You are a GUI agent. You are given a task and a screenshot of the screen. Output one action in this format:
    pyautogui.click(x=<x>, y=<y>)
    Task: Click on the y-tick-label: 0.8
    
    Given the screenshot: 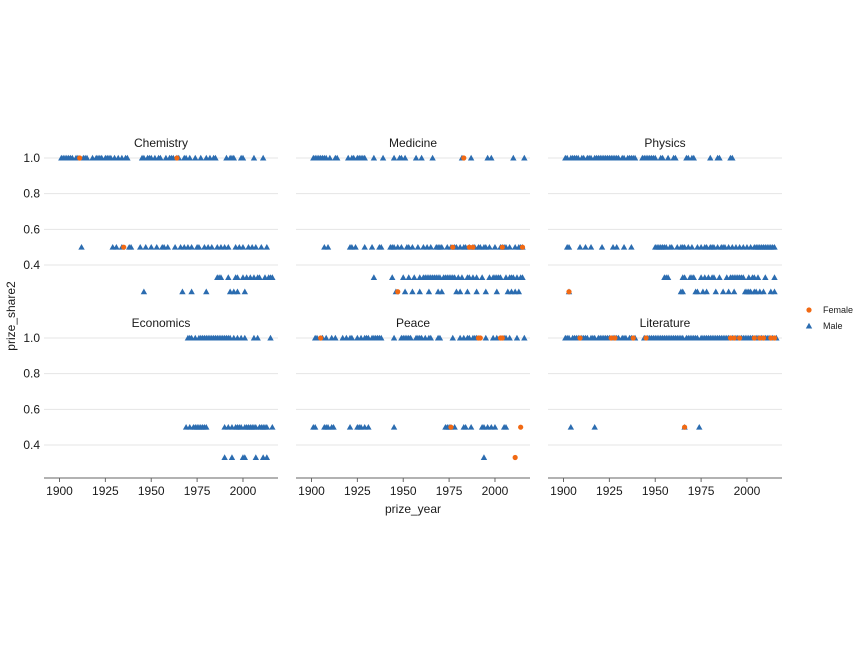 What is the action you would take?
    pyautogui.click(x=31, y=194)
    